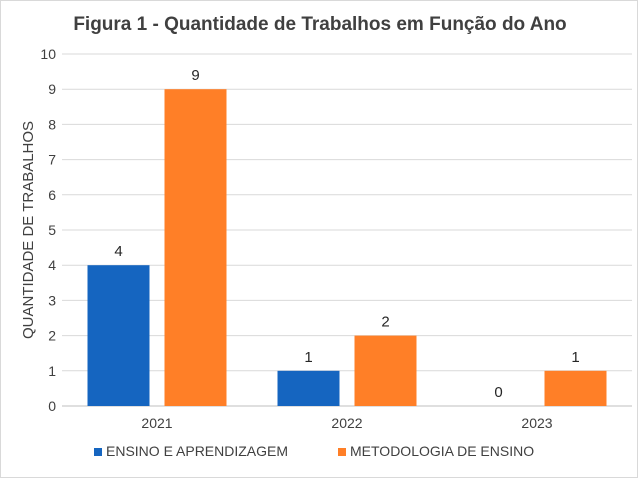 The image size is (640, 480). I want to click on data-label: 0, so click(498, 392).